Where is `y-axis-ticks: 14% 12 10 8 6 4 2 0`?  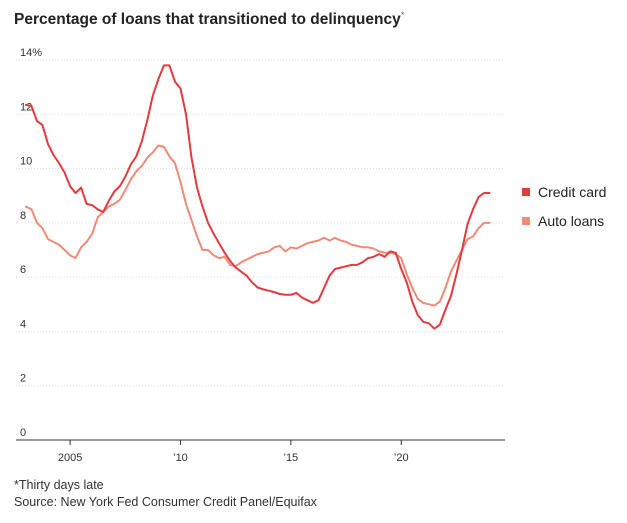
y-axis-ticks: 14% 12 10 8 6 4 2 0 is located at coordinates (31, 243).